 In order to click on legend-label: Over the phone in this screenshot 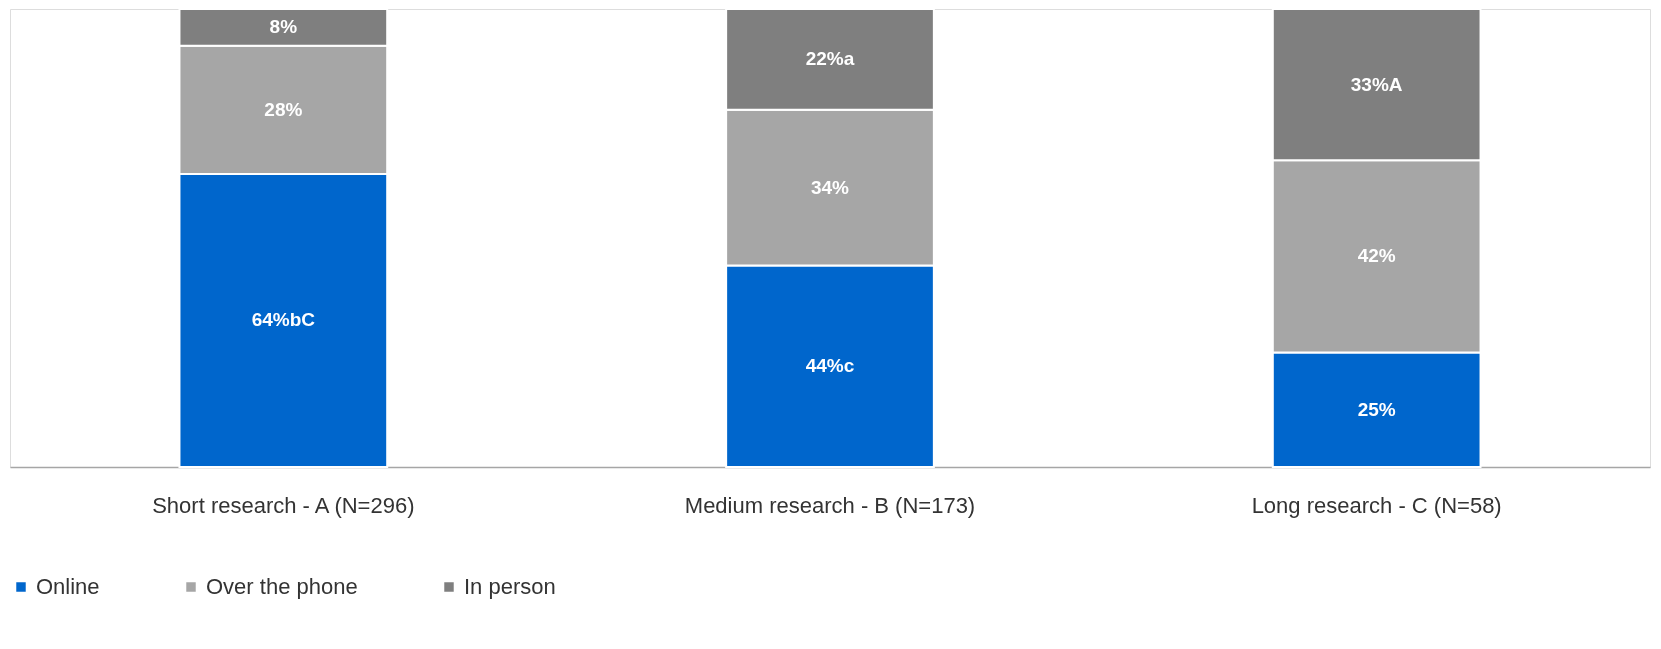, I will do `click(282, 586)`.